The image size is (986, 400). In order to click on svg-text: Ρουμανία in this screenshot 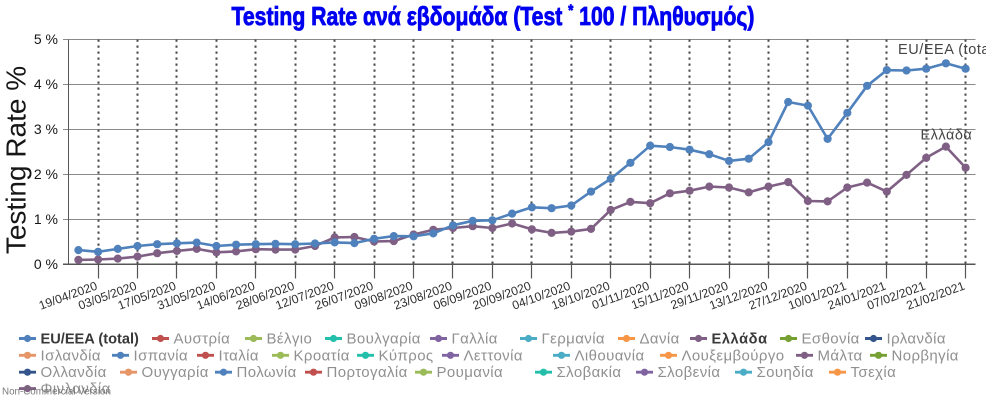, I will do `click(470, 372)`.